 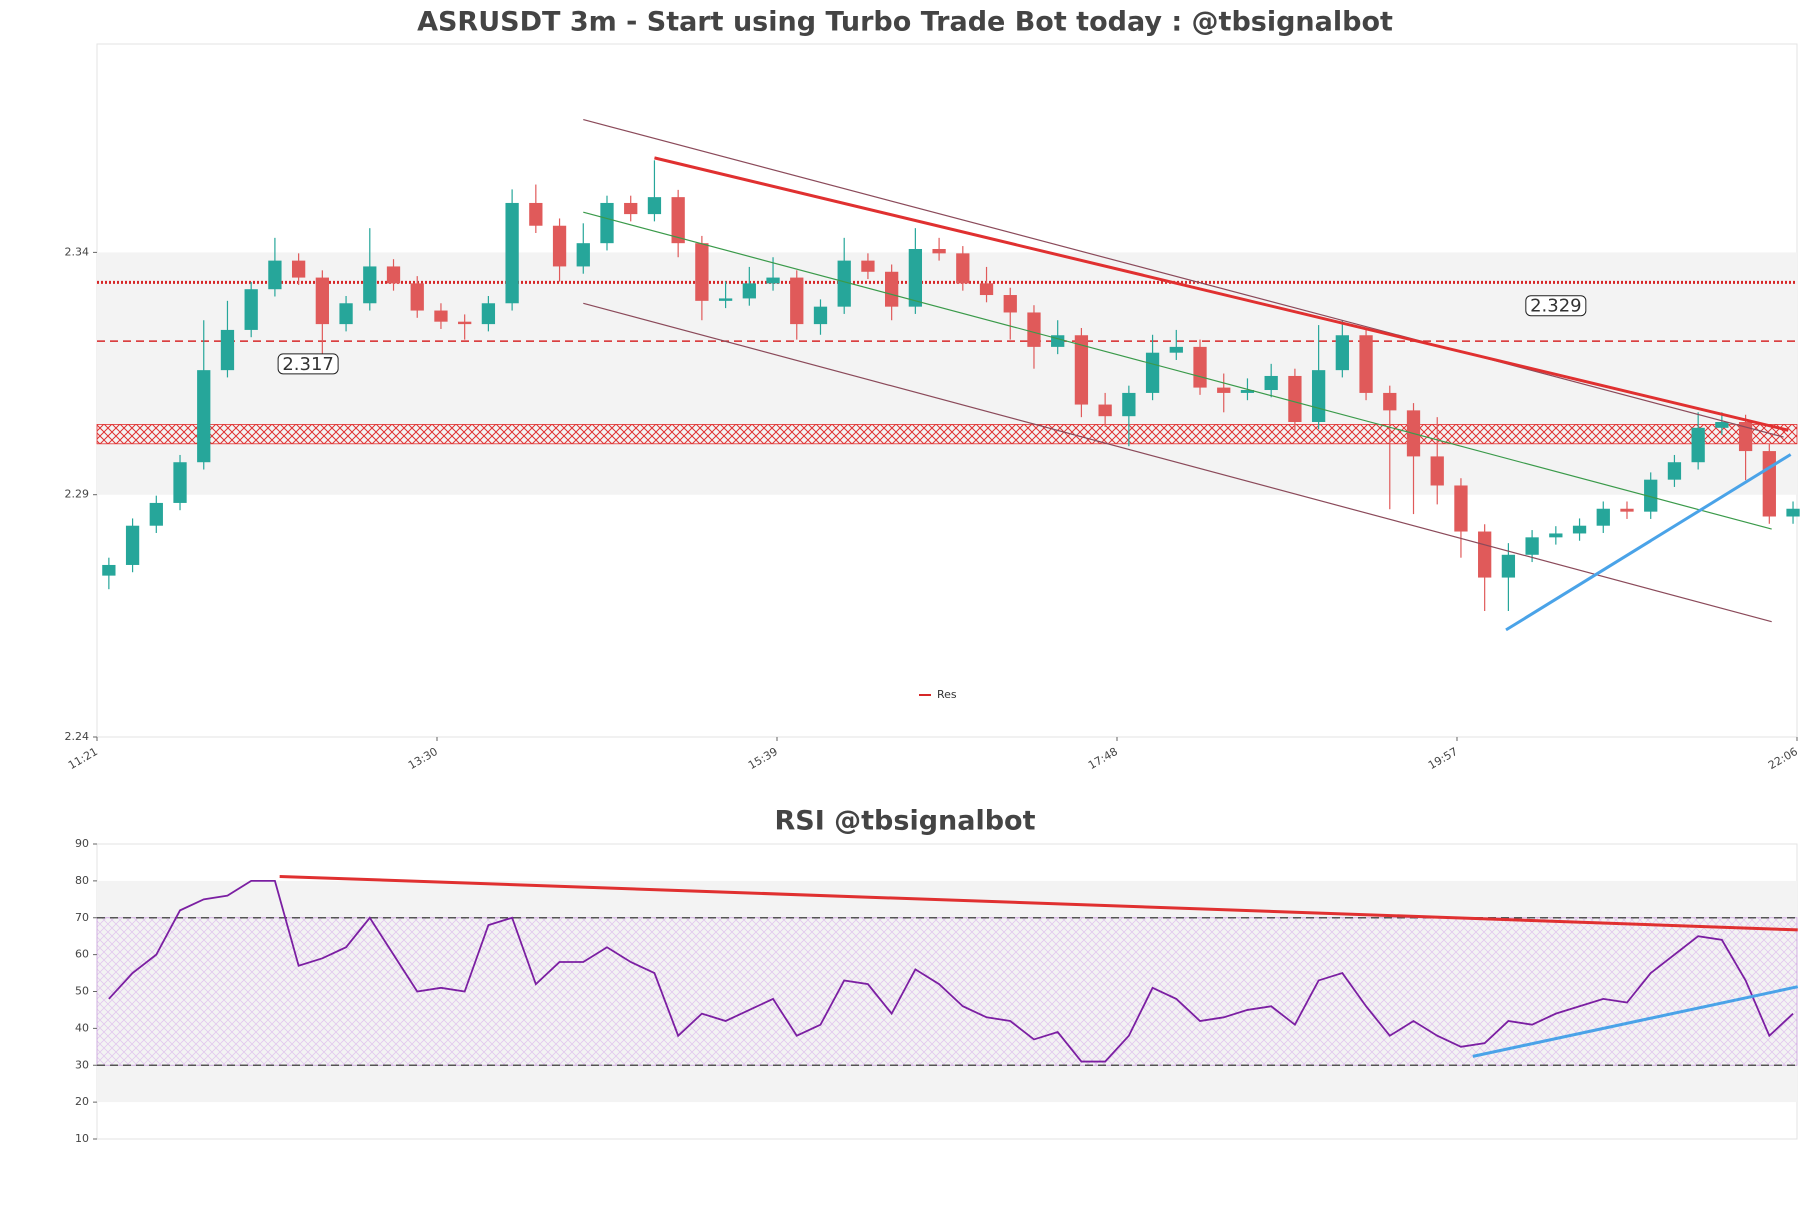 What do you see at coordinates (77, 251) in the screenshot?
I see `y-tick-label: 2.34` at bounding box center [77, 251].